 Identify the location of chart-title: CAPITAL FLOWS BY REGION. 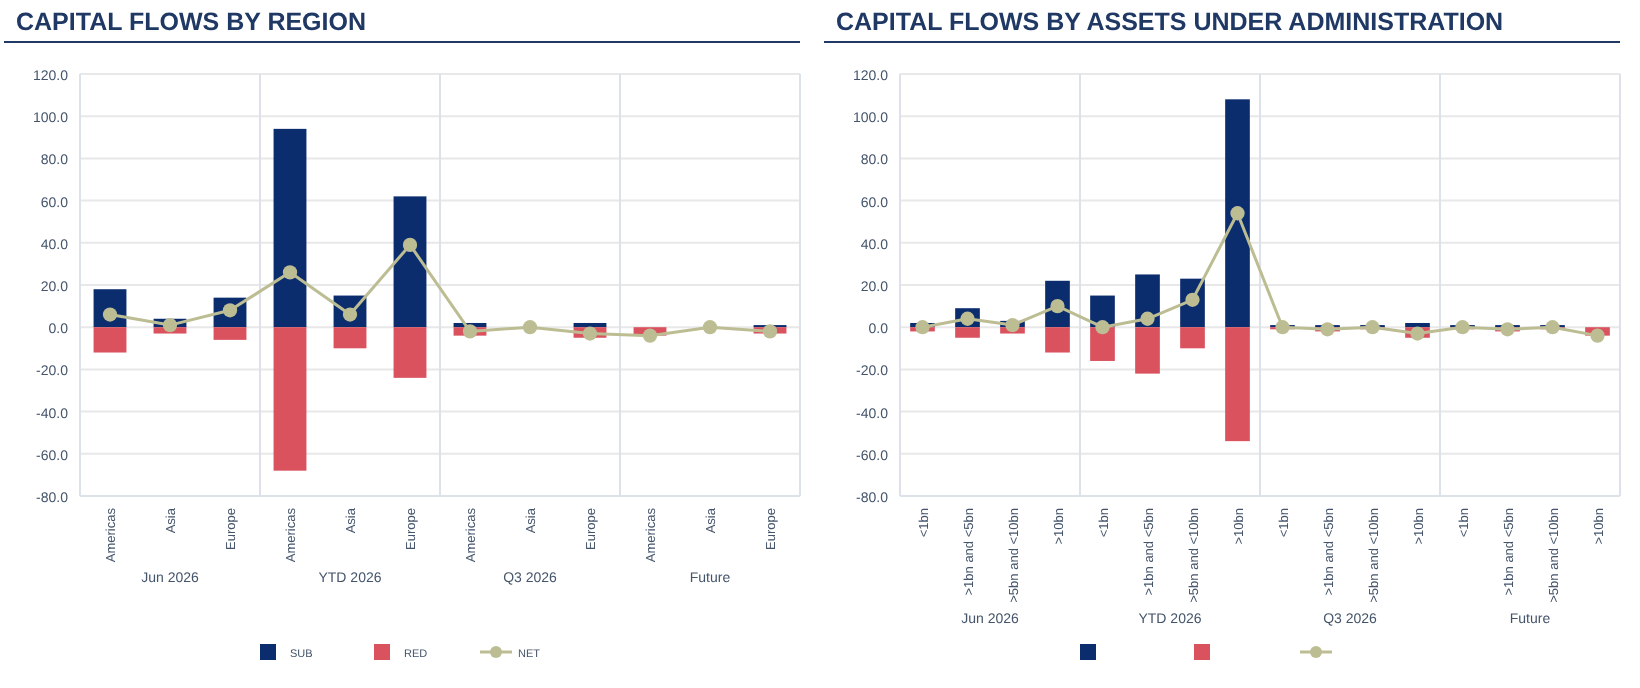
(191, 22).